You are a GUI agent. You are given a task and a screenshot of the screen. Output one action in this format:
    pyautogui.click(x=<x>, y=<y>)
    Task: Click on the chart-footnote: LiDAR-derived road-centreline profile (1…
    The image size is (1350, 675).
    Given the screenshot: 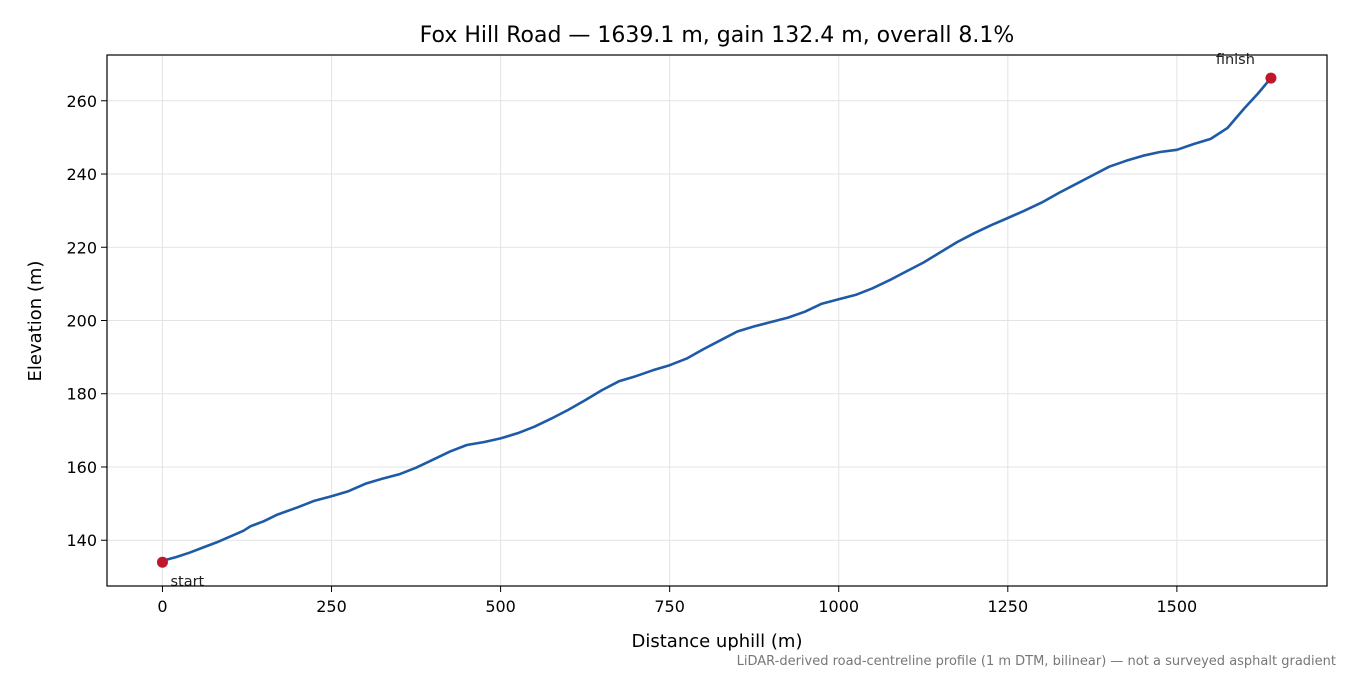 What is the action you would take?
    pyautogui.click(x=1036, y=661)
    